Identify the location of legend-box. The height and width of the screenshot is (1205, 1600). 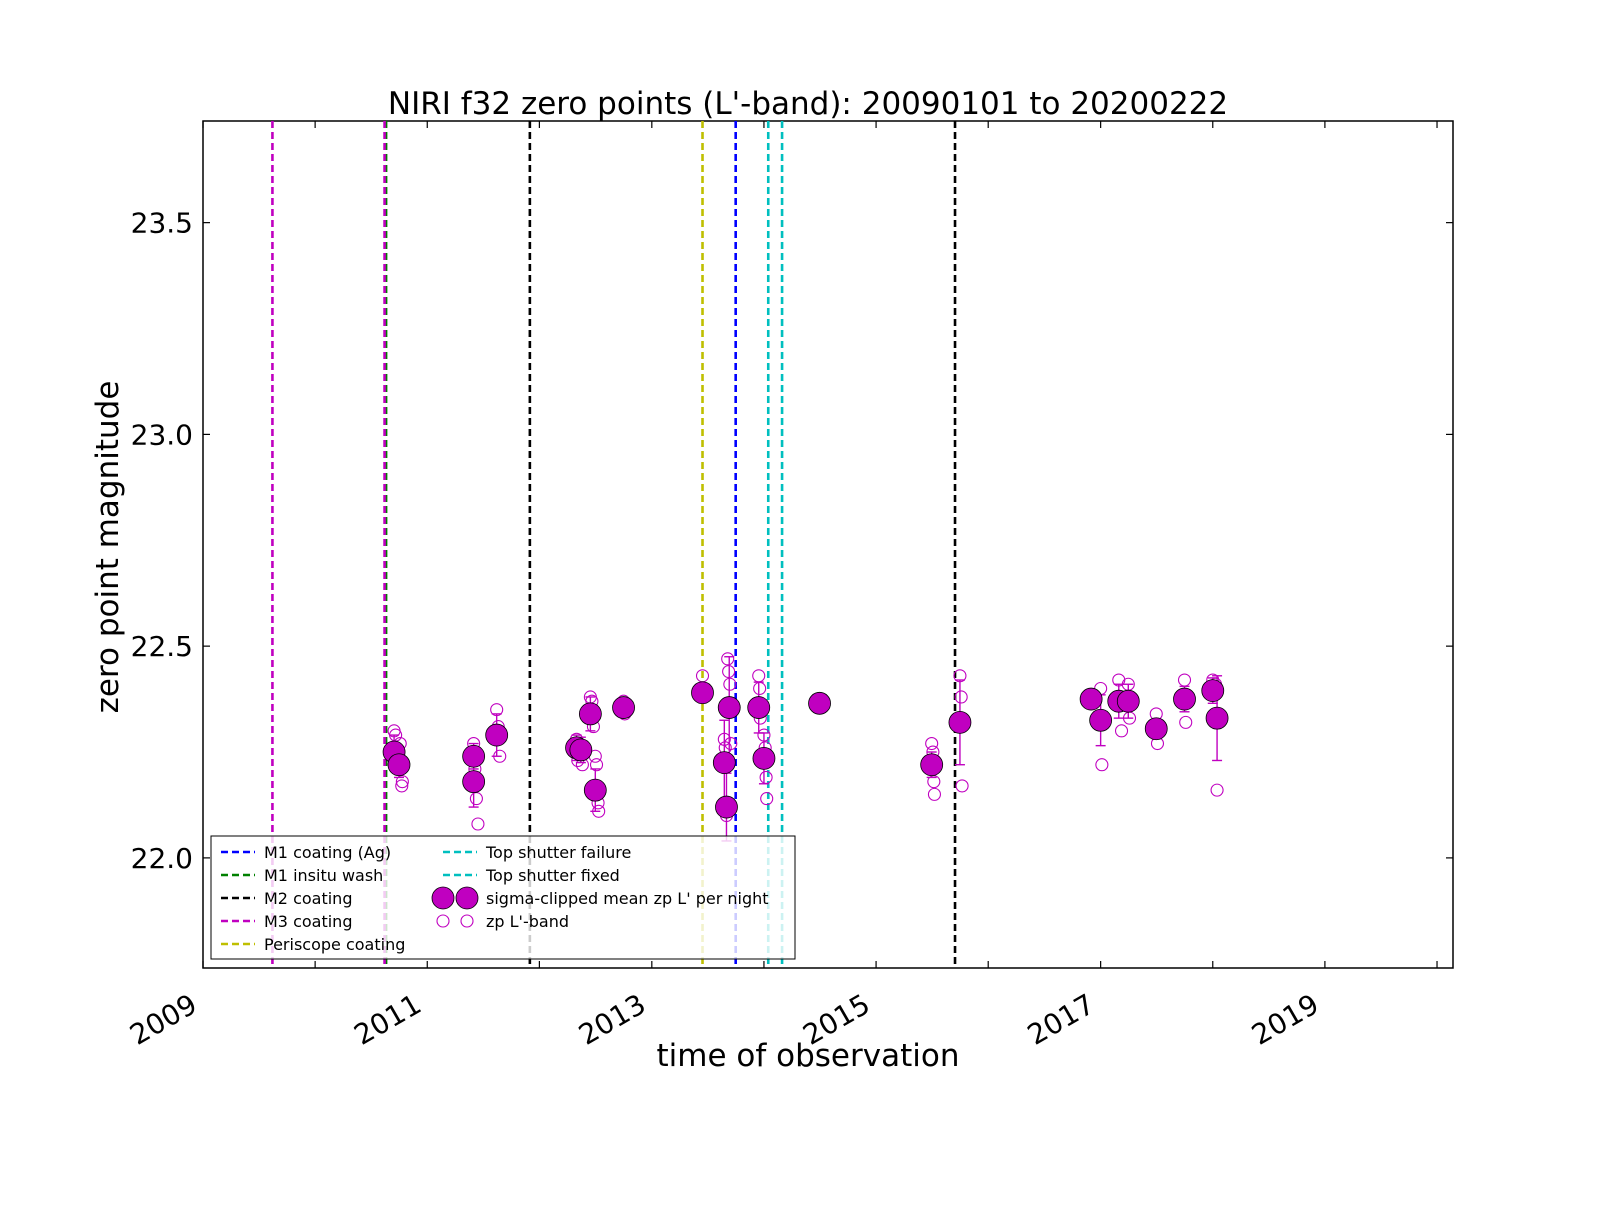
(503, 897).